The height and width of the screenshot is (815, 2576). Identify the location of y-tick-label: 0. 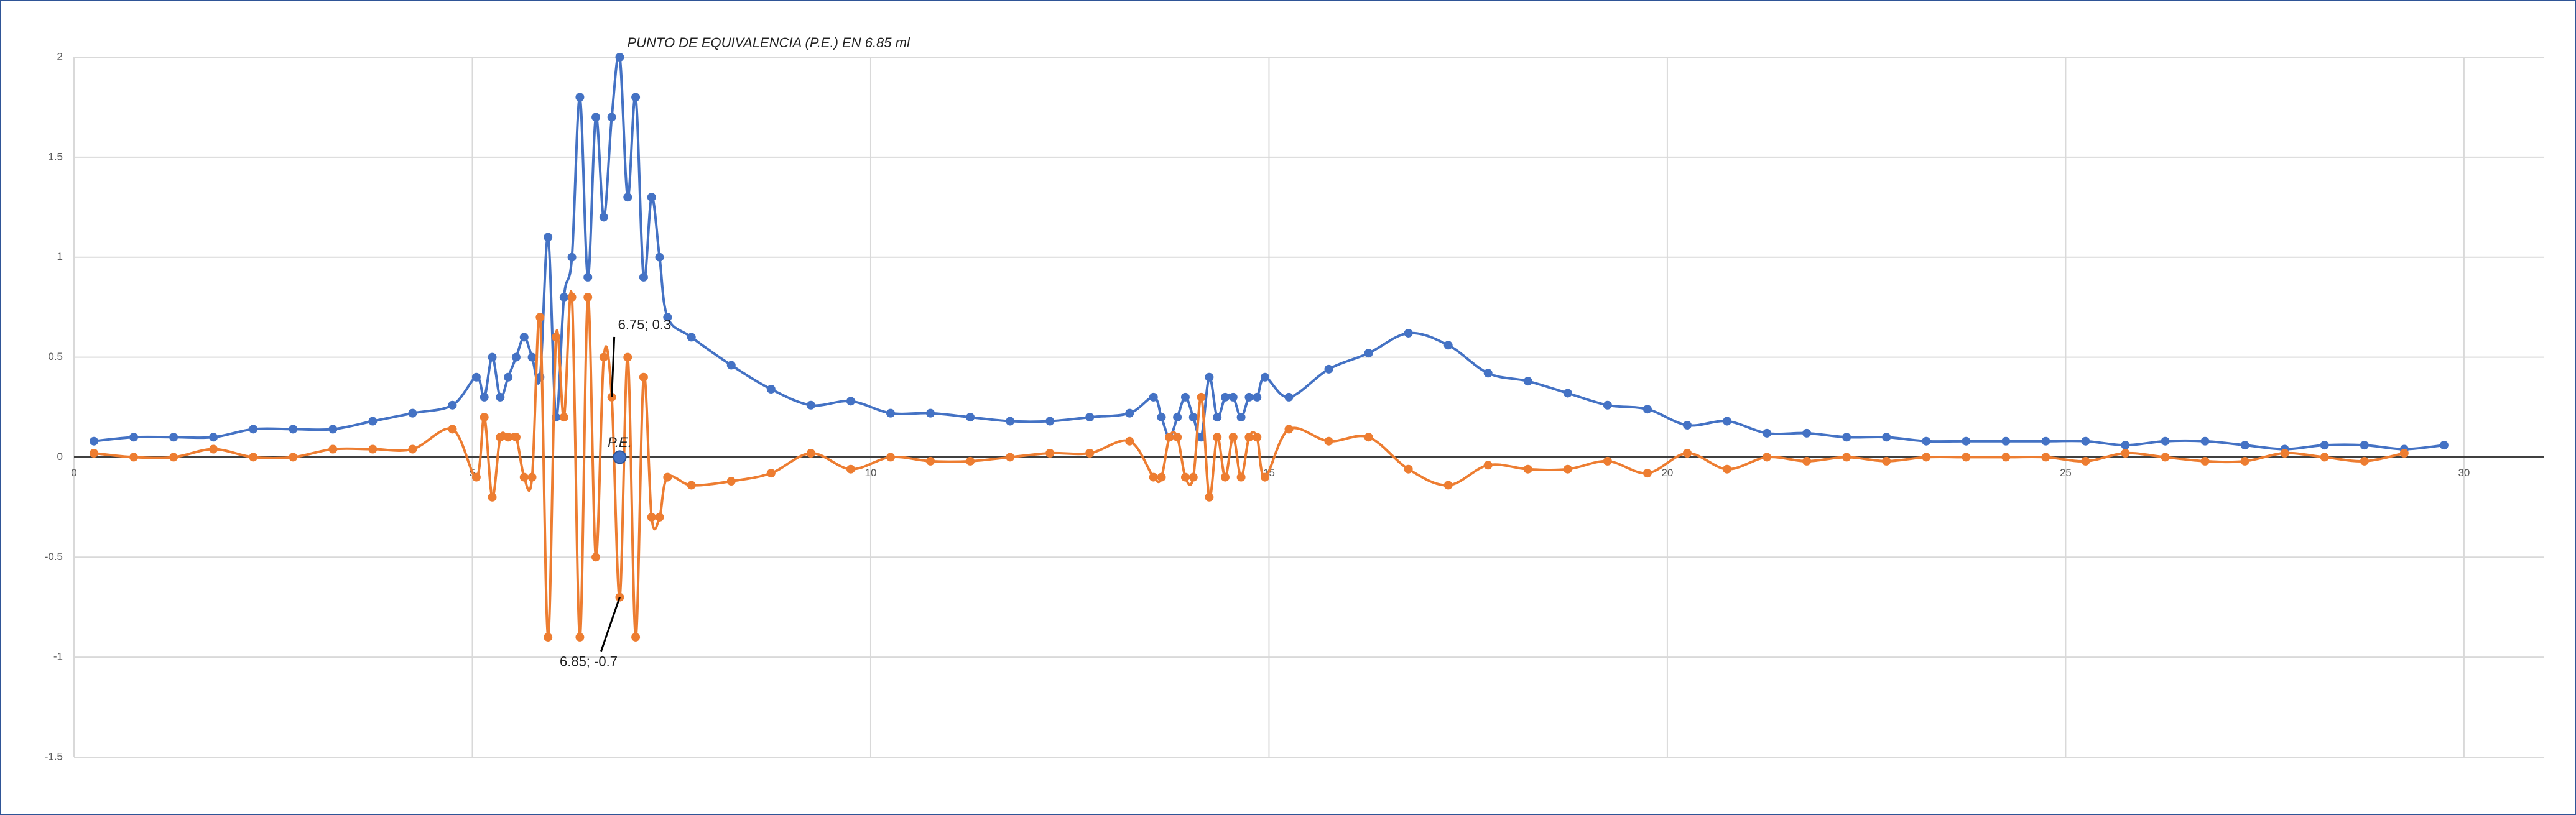
(60, 457).